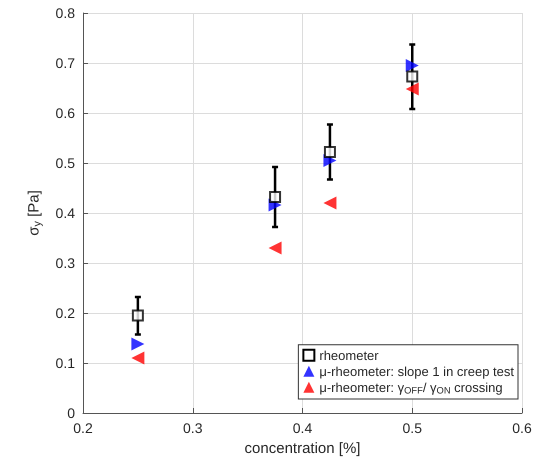 Image resolution: width=560 pixels, height=469 pixels. I want to click on legend-label: μ-rheometer: slope 1 in creep test, so click(416, 371).